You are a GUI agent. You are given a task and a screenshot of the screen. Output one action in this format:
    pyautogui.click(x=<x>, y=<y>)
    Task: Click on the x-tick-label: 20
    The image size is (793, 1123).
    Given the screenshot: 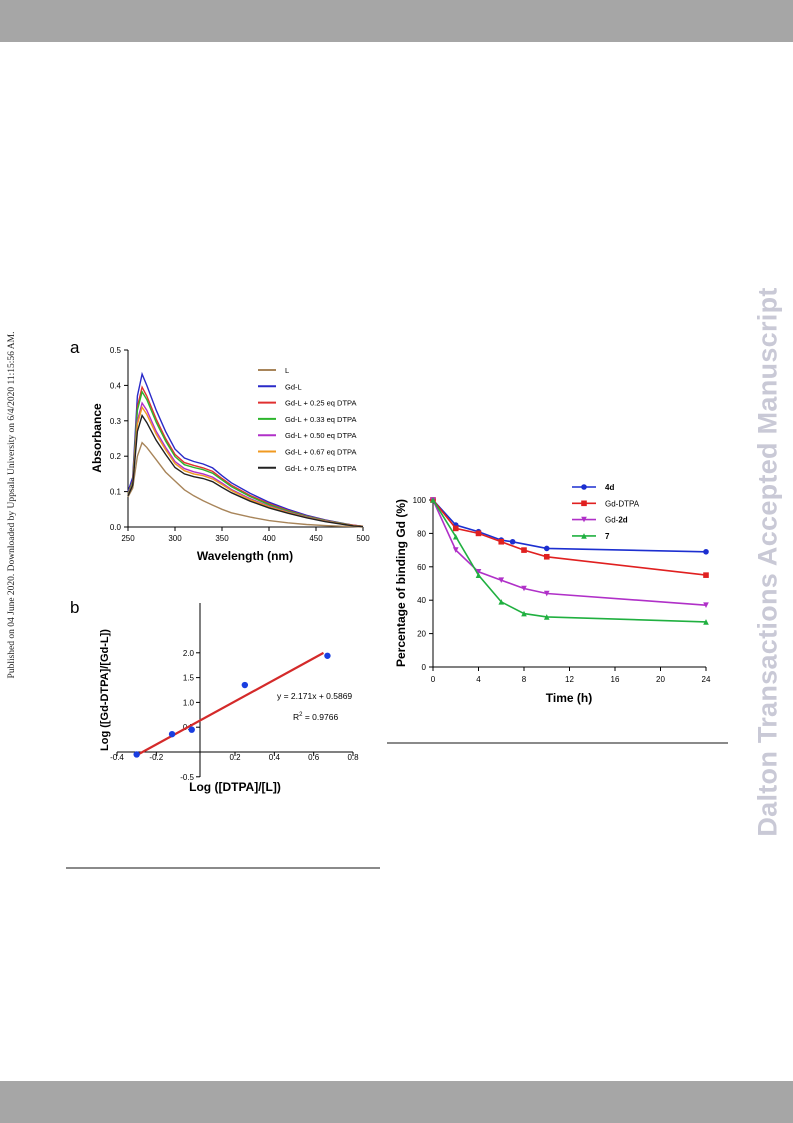 What is the action you would take?
    pyautogui.click(x=660, y=679)
    